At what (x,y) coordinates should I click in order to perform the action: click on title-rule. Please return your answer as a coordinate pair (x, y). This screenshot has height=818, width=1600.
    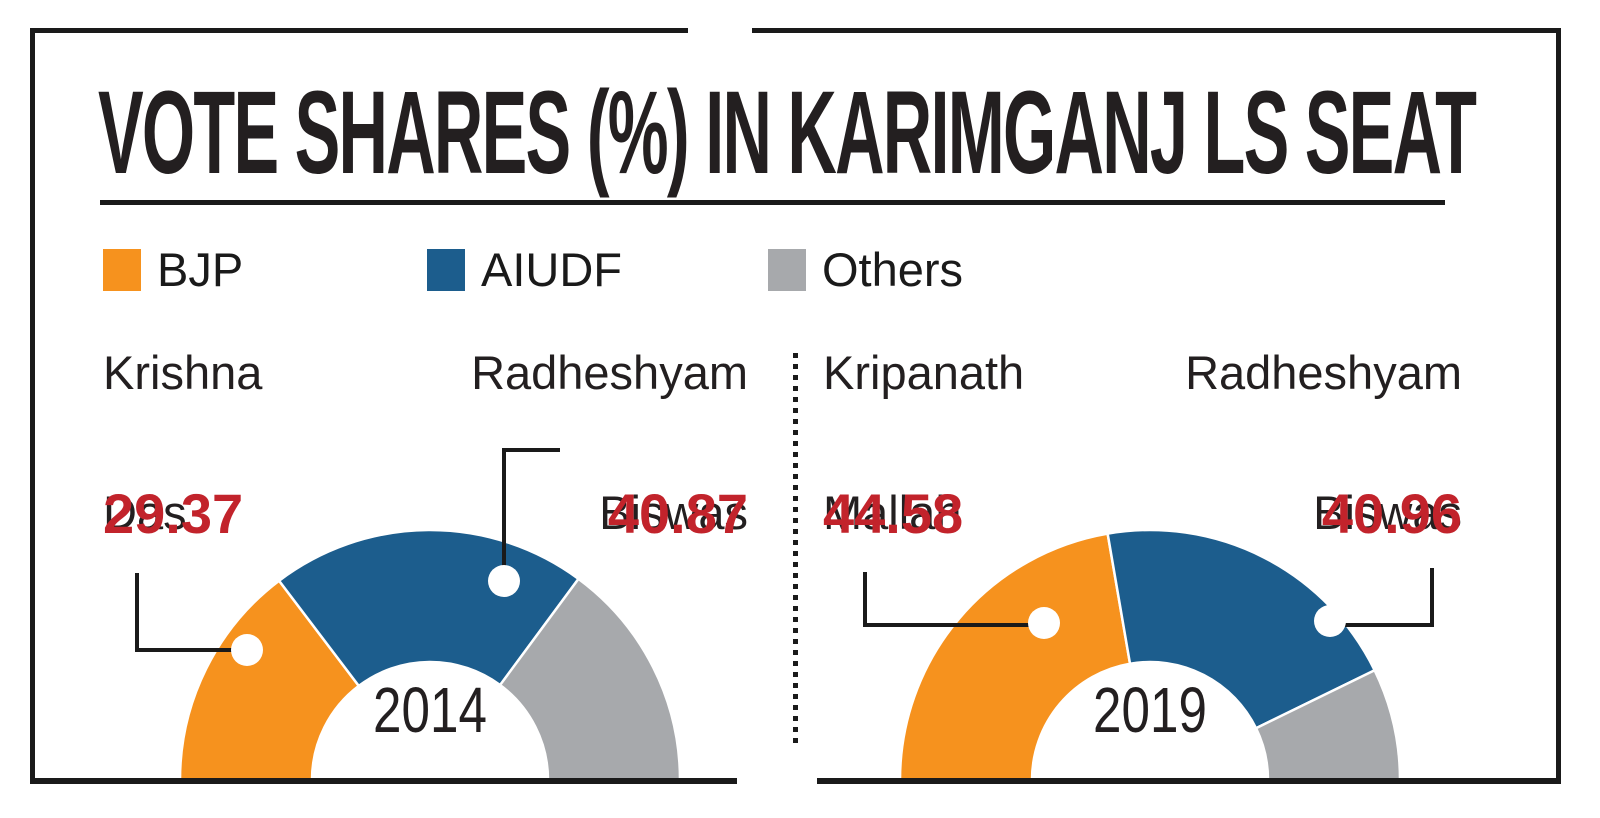
    Looking at the image, I should click on (772, 202).